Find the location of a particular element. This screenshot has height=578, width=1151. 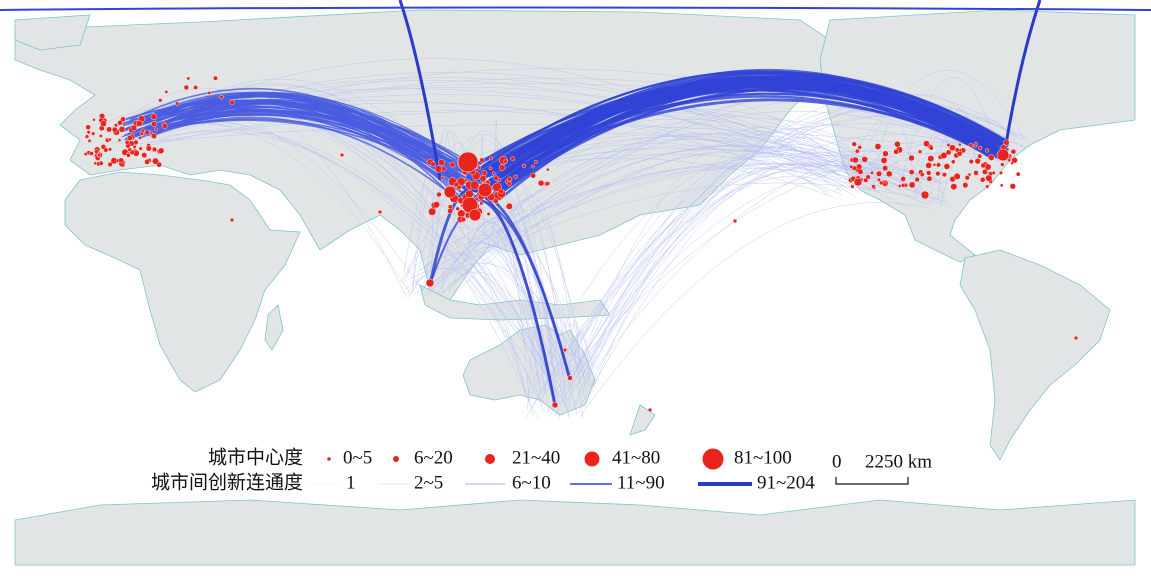

legend-edge-label: 2~5 is located at coordinates (428, 482).